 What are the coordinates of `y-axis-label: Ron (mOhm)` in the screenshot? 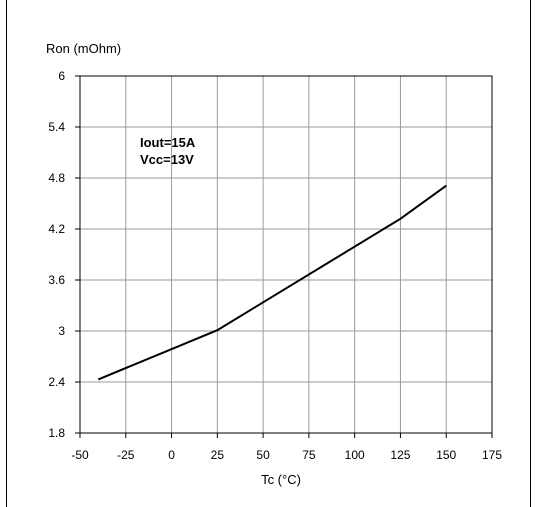 It's located at (83, 48).